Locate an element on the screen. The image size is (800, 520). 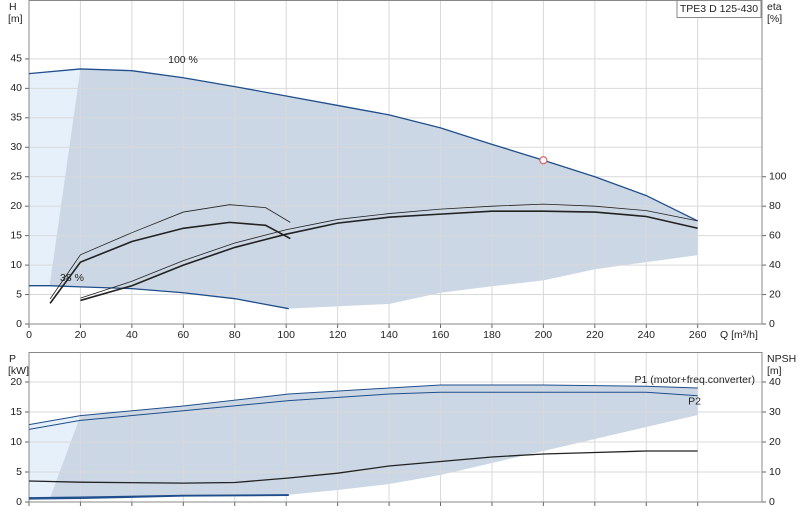
y-tick-label: 40 is located at coordinates (16, 88).